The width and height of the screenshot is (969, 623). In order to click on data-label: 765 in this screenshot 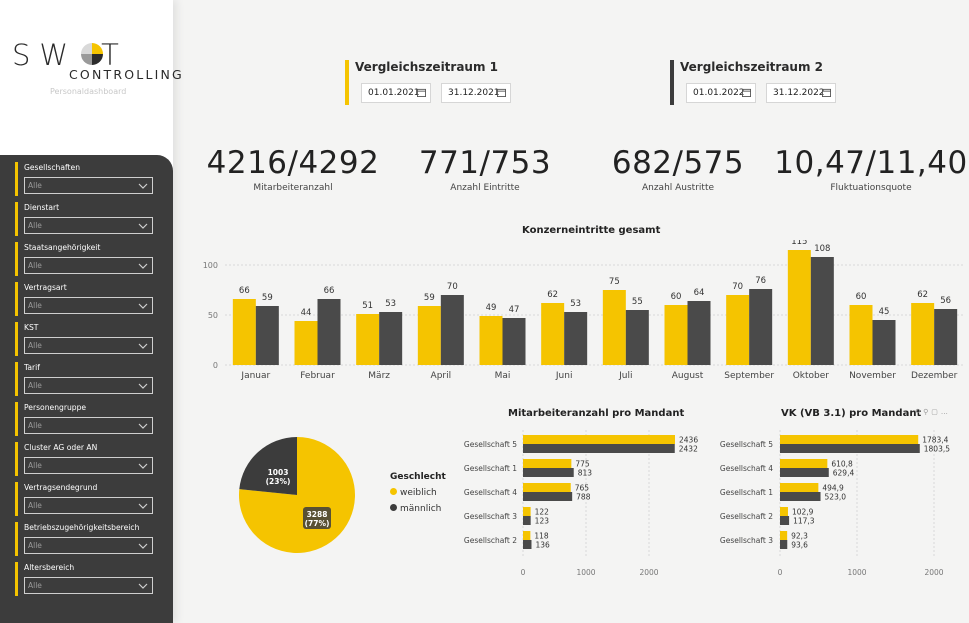, I will do `click(582, 488)`.